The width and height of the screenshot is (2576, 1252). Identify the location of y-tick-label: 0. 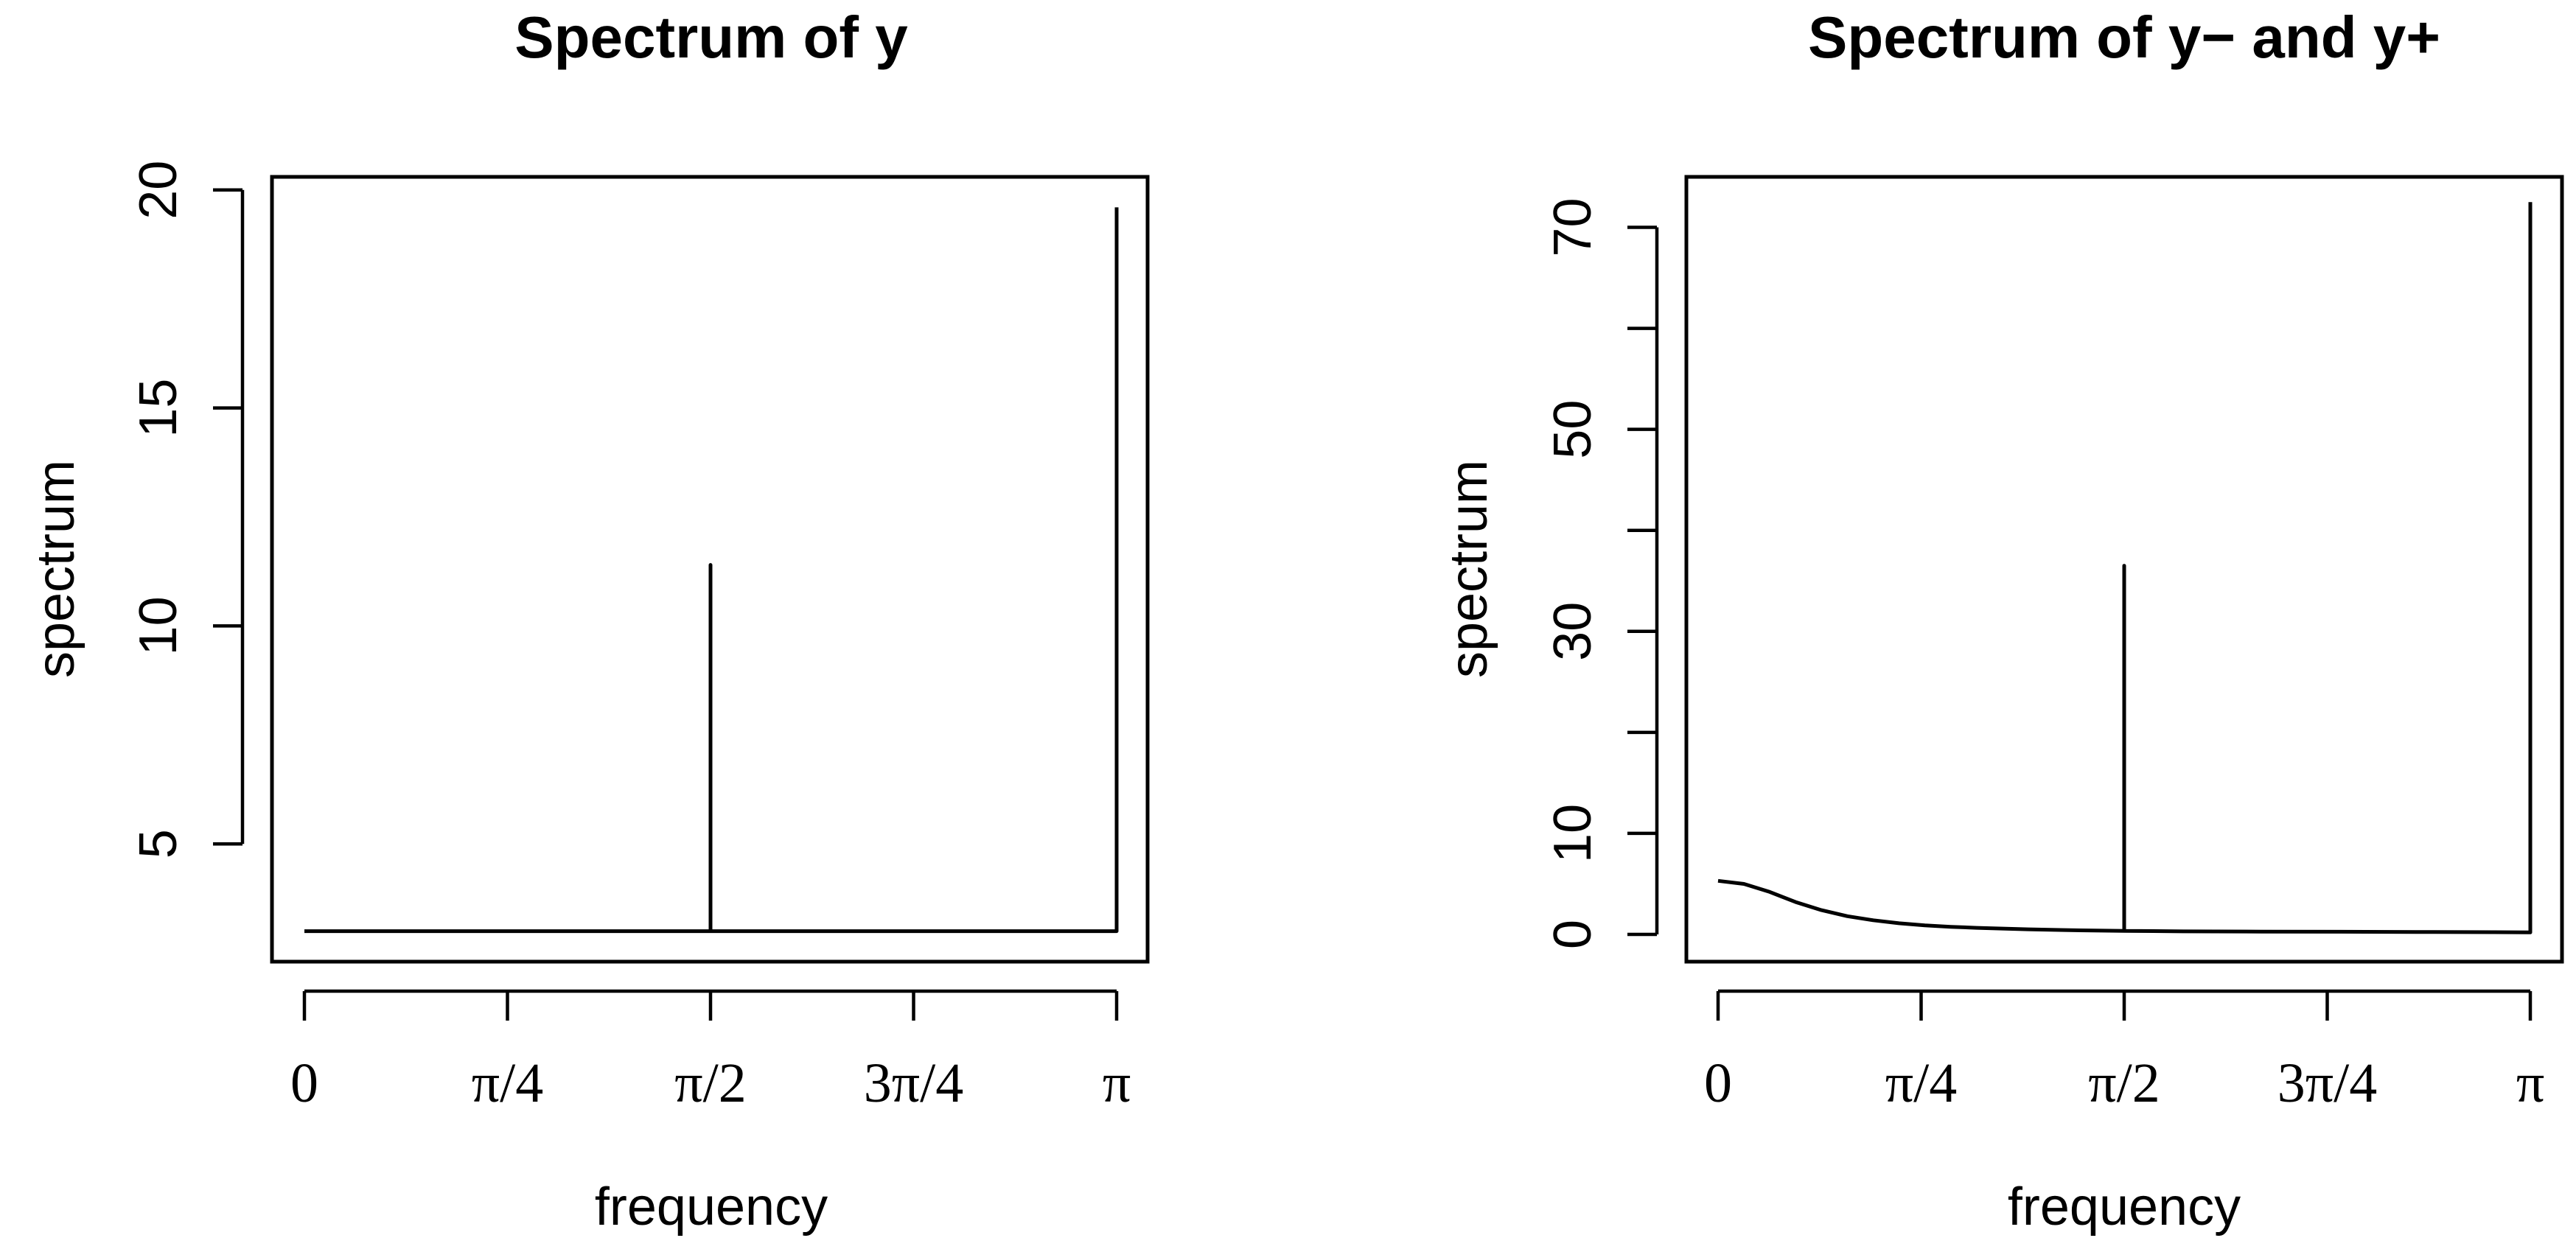
(1572, 934).